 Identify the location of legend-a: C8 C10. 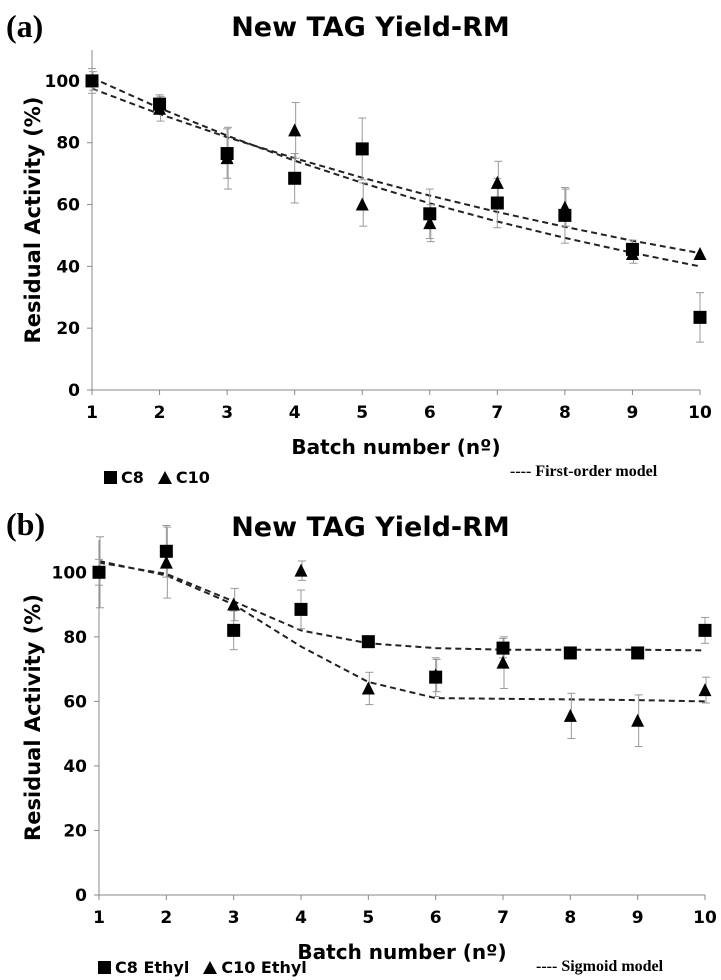
(157, 477).